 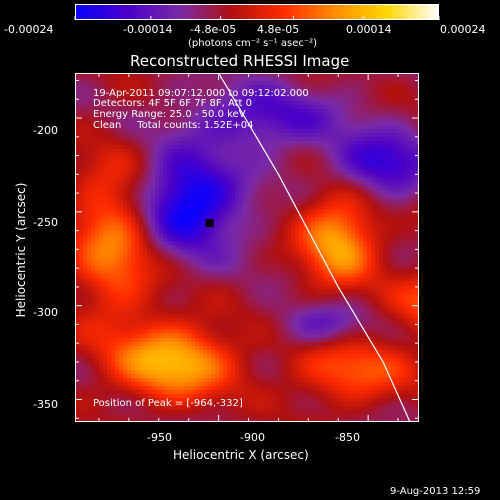 What do you see at coordinates (45, 404) in the screenshot?
I see `y-tick-label-3: -350` at bounding box center [45, 404].